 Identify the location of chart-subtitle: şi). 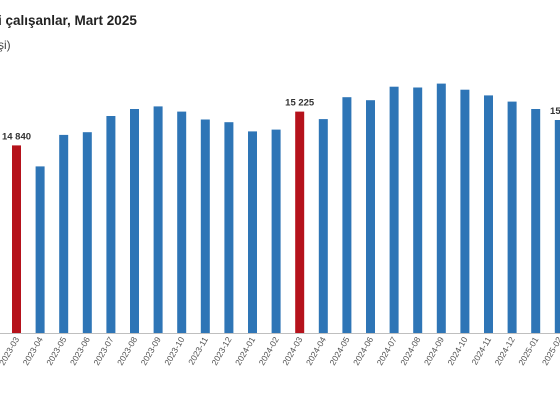
(5, 45).